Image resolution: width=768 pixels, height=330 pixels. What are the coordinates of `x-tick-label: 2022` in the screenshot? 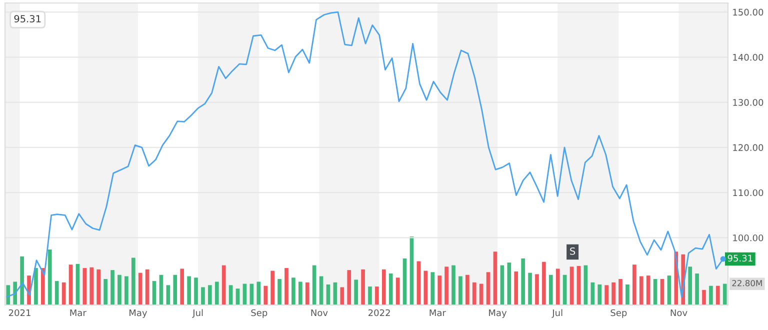 It's located at (379, 312).